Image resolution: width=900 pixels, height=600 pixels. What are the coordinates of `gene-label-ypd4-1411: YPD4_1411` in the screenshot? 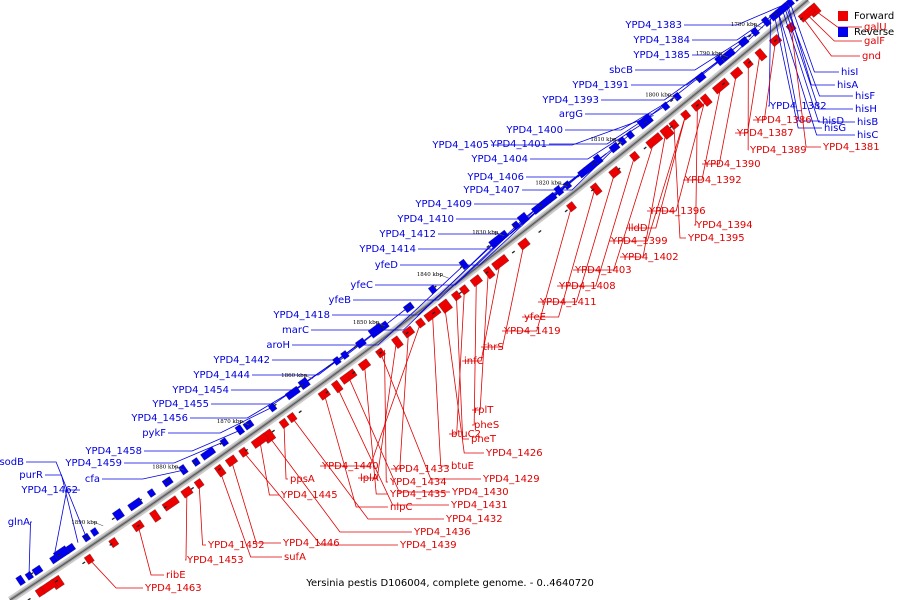 It's located at (568, 302).